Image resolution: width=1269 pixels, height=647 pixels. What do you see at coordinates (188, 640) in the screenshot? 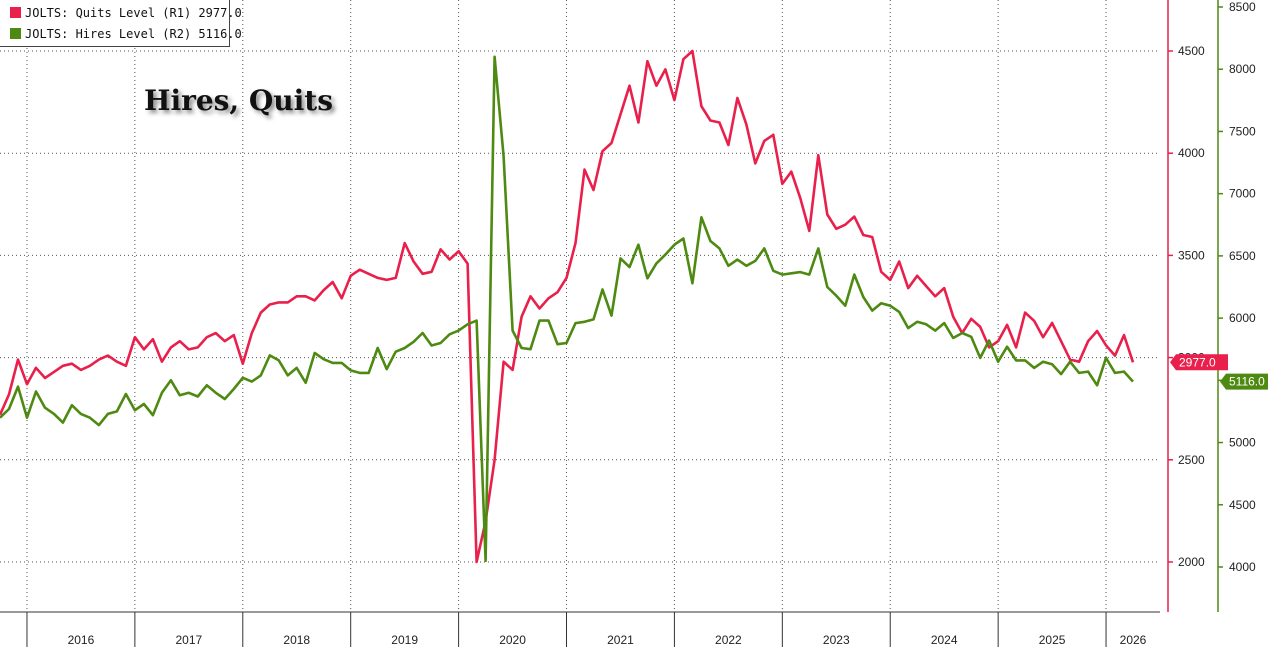
I see `x-axis-tick-label: 2017` at bounding box center [188, 640].